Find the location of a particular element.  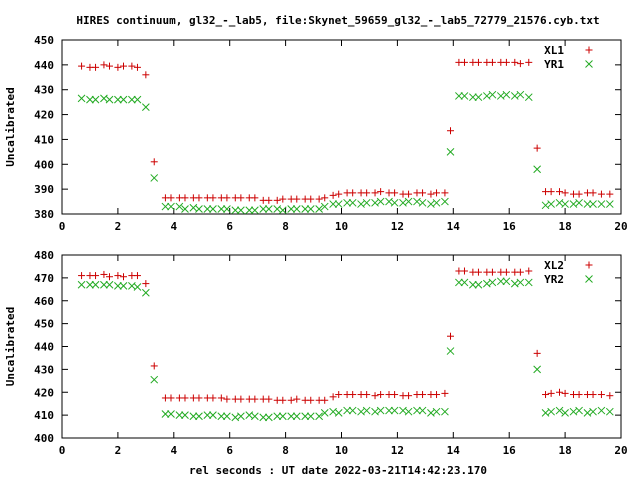

y-tick-label: 470 is located at coordinates (44, 278).